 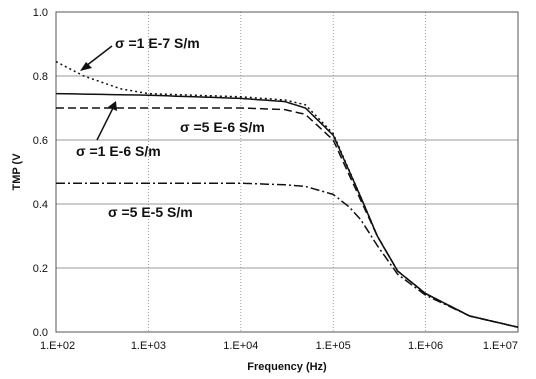 I want to click on y-tick-label: 0.4, so click(x=40, y=205).